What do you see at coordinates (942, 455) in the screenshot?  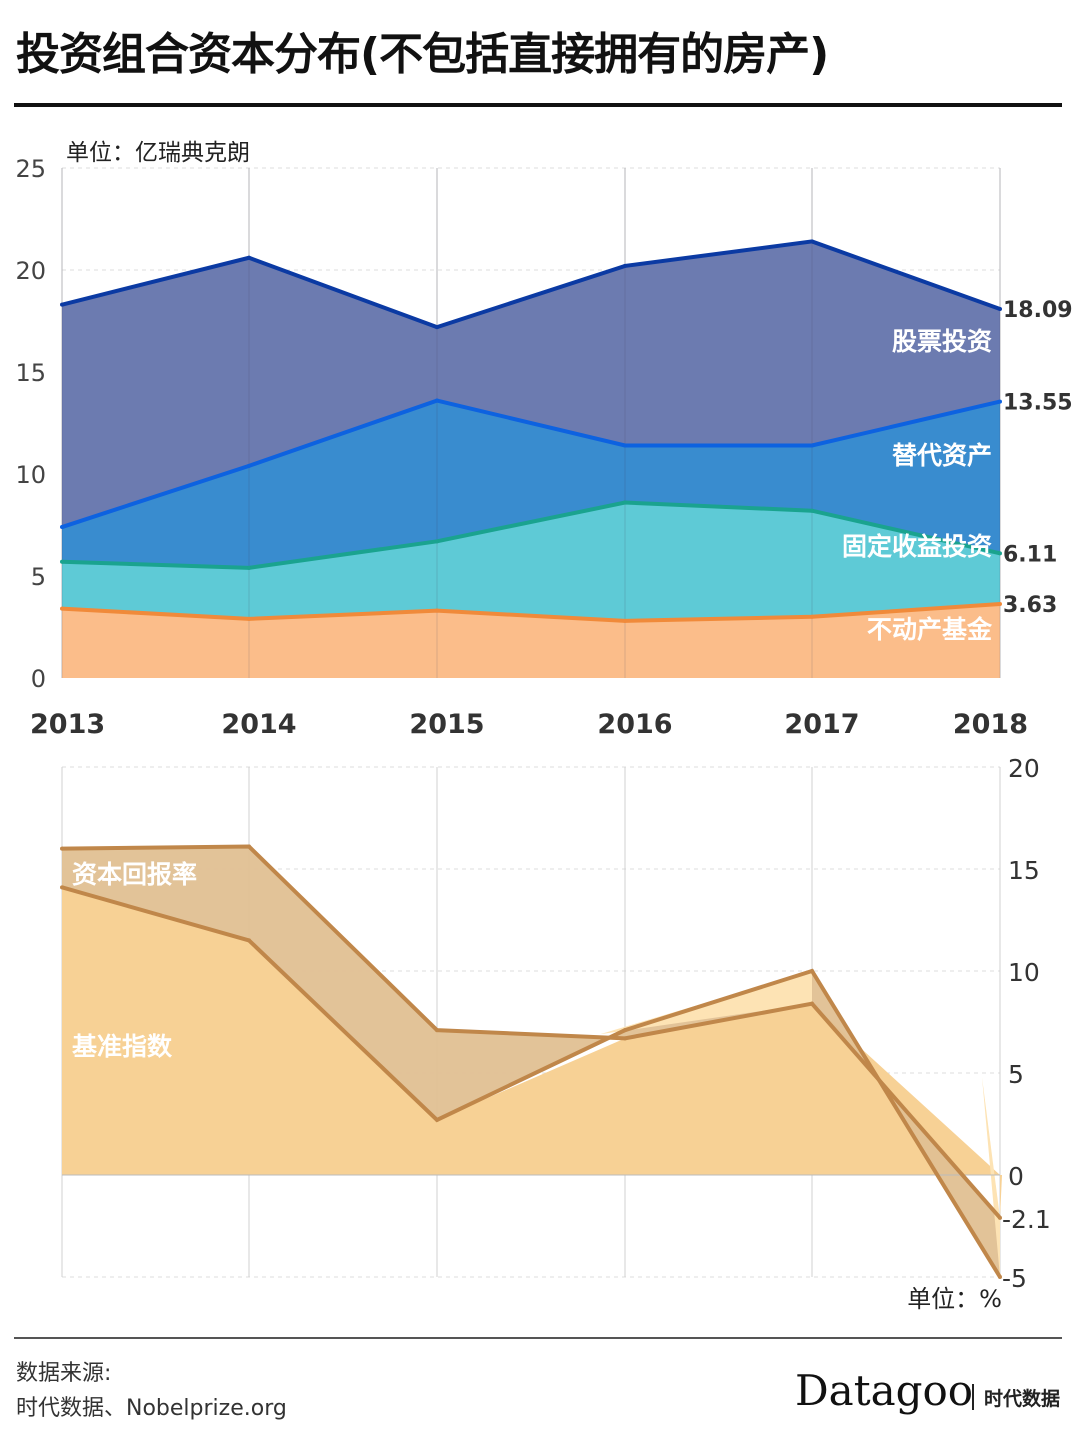 I see `series-label: 替代资产` at bounding box center [942, 455].